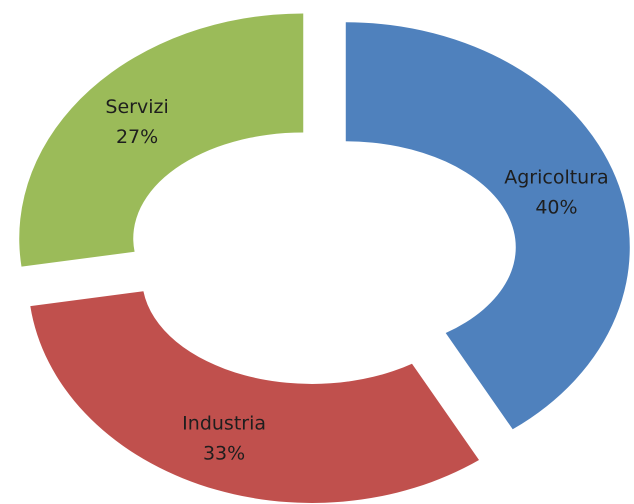  Describe the element at coordinates (224, 424) in the screenshot. I see `segment-label: Industria` at that location.